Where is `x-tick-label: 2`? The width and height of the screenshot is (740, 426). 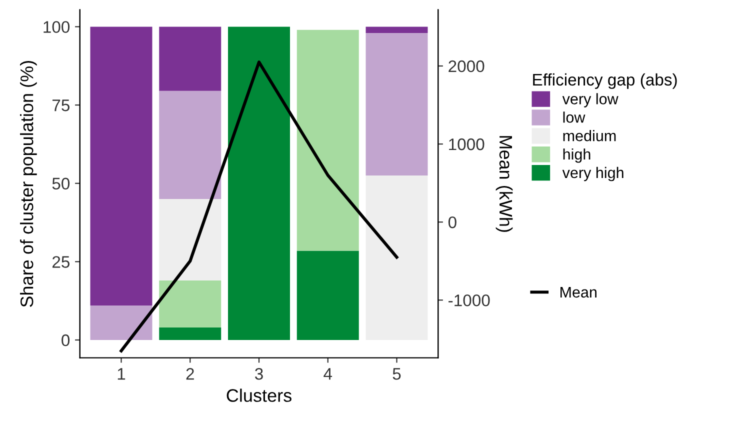 x-tick-label: 2 is located at coordinates (190, 374).